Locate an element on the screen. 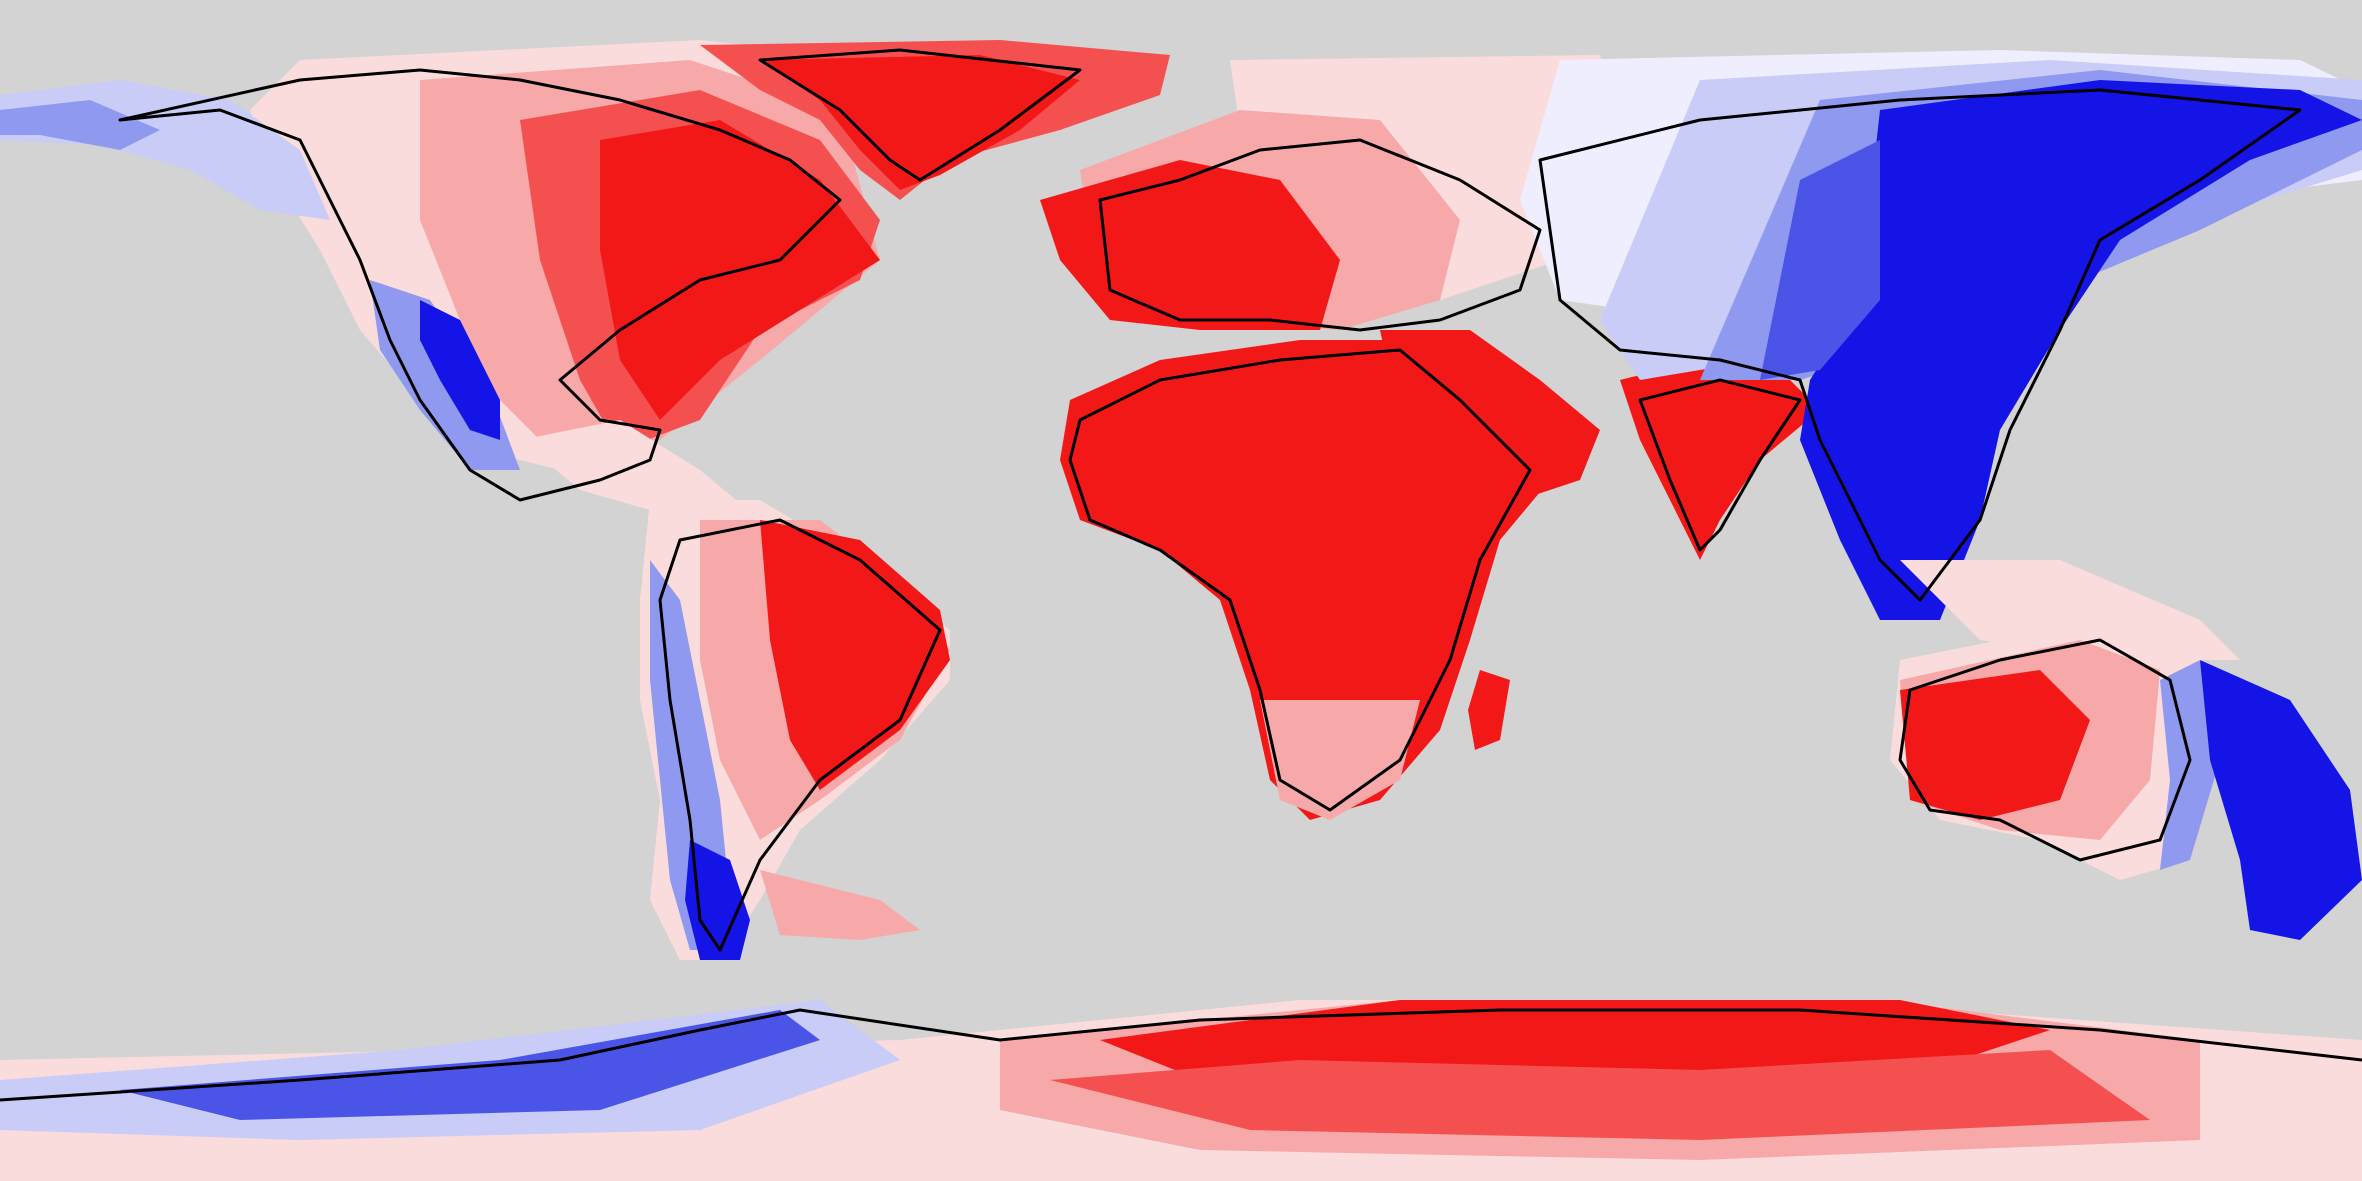 Image resolution: width=2362 pixels, height=1181 pixels. greenland is located at coordinates (935, 120).